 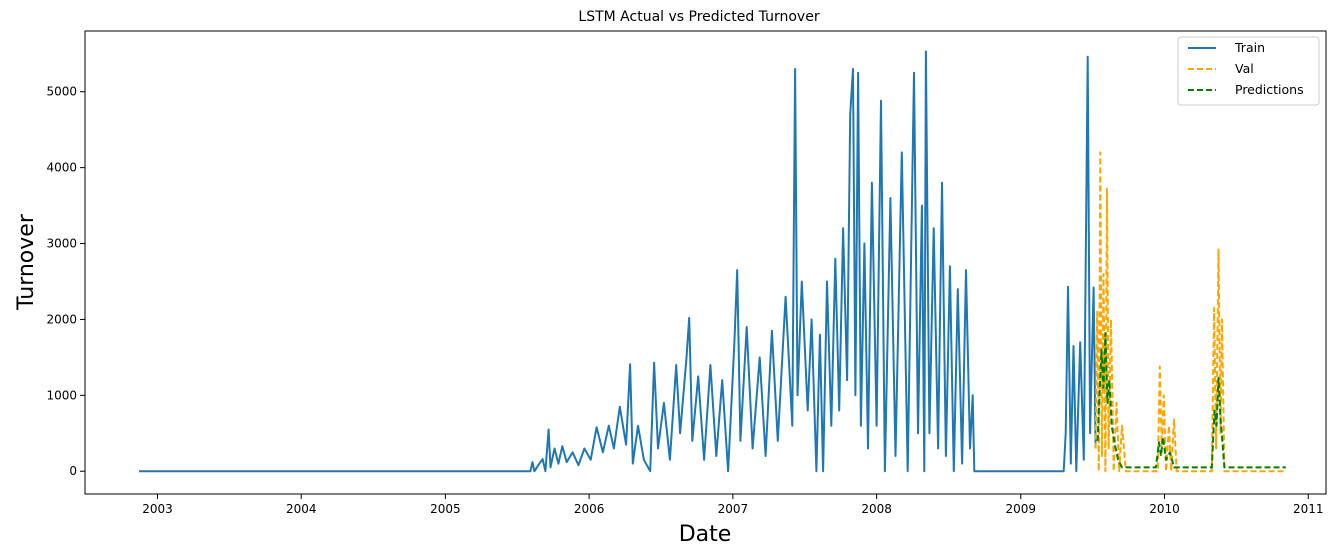 What do you see at coordinates (26, 262) in the screenshot?
I see `y-axis-label: Turnover` at bounding box center [26, 262].